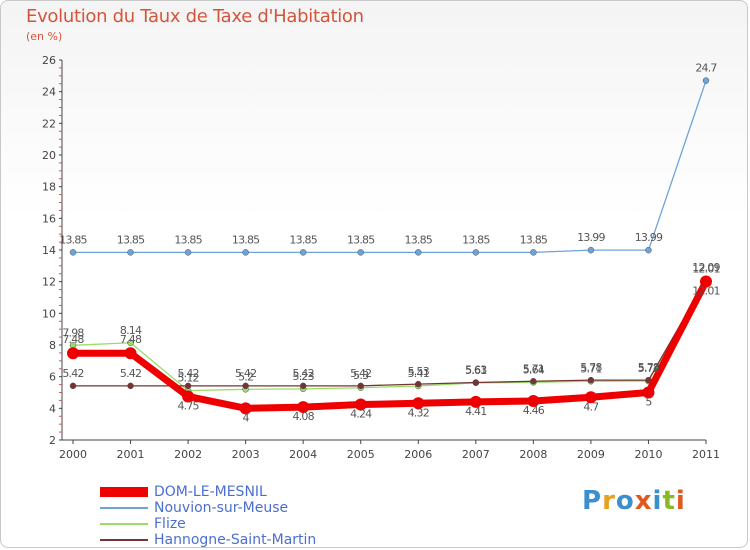 The image size is (750, 550). I want to click on legend-label: Flize, so click(170, 524).